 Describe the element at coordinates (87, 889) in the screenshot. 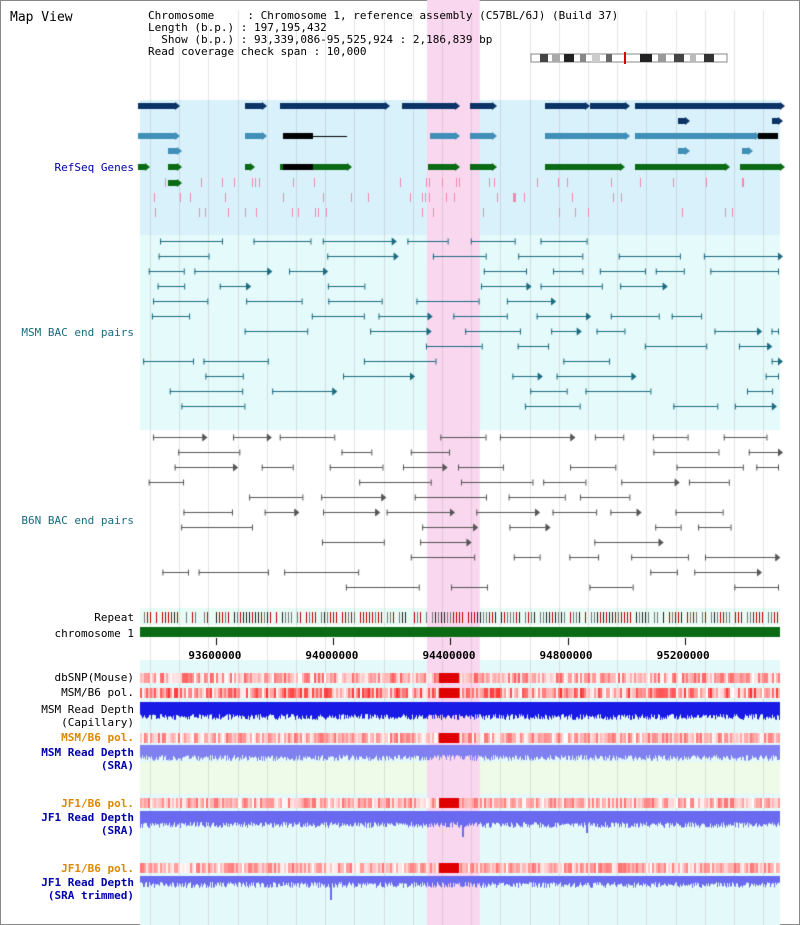

I see `track-label-jf1-read-depth-trimmed: JF1 Read Depth (SRA trimmed)` at that location.